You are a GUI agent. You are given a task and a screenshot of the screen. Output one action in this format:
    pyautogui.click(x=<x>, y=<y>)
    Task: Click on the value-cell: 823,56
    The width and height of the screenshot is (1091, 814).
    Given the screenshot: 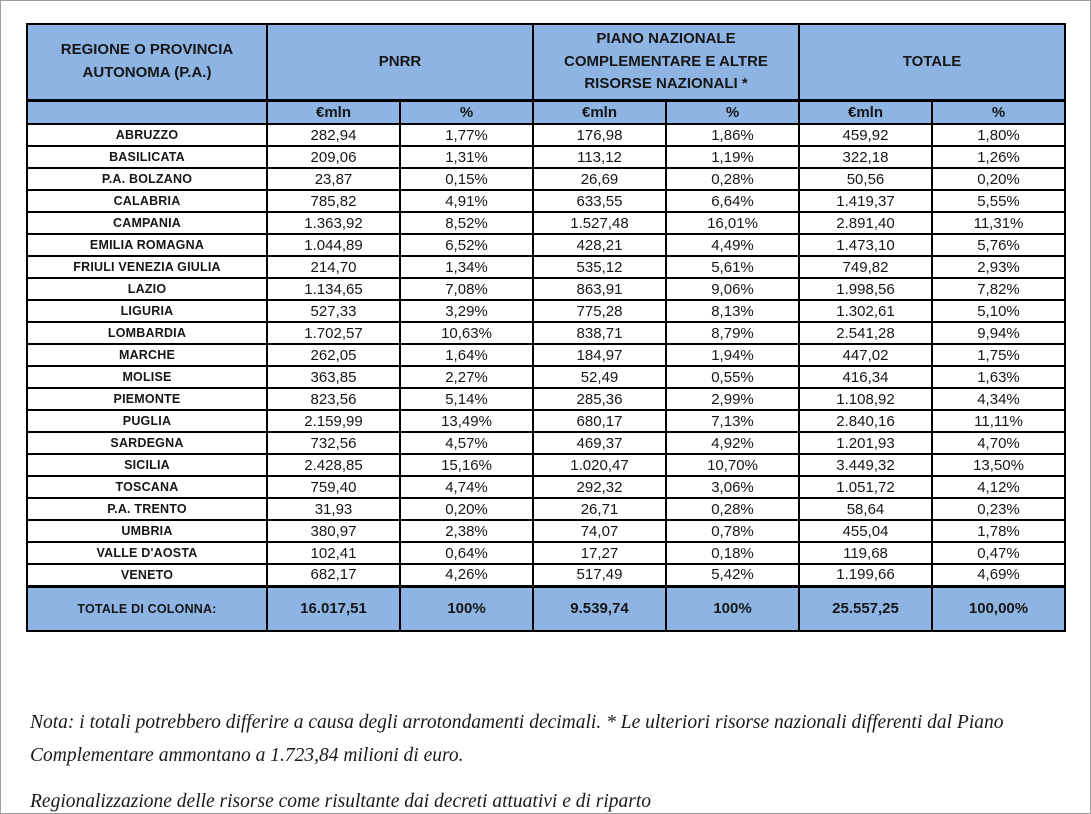 What is the action you would take?
    pyautogui.click(x=333, y=399)
    